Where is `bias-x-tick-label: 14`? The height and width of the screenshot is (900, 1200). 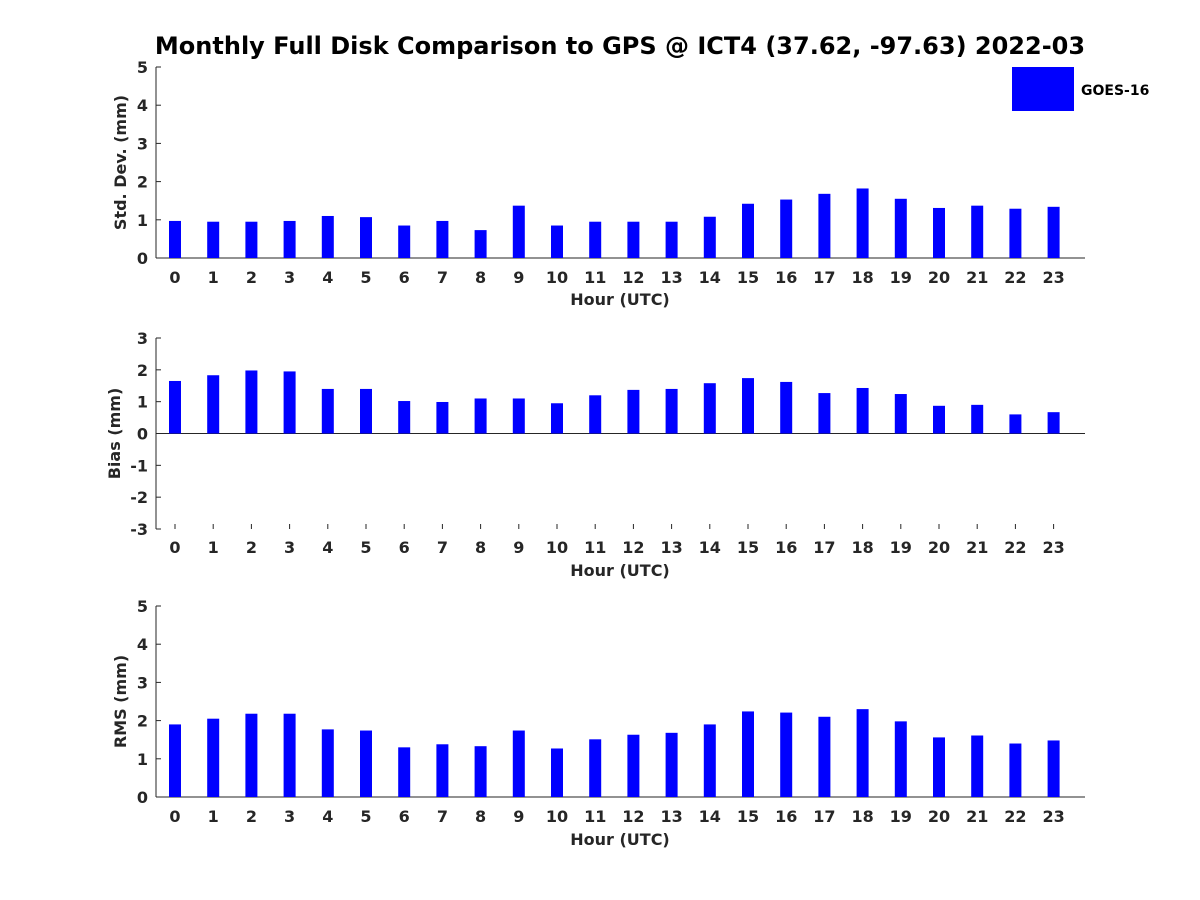 bias-x-tick-label: 14 is located at coordinates (710, 547).